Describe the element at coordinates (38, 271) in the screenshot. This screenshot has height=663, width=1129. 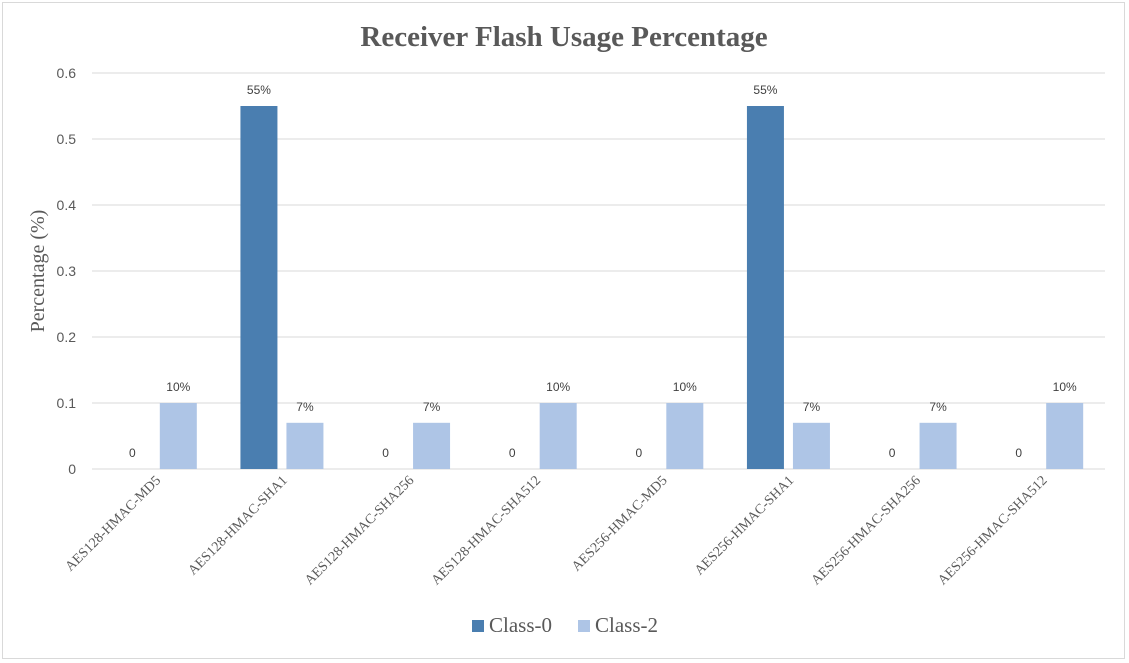
I see `y-axis-label: Percentage (%)` at that location.